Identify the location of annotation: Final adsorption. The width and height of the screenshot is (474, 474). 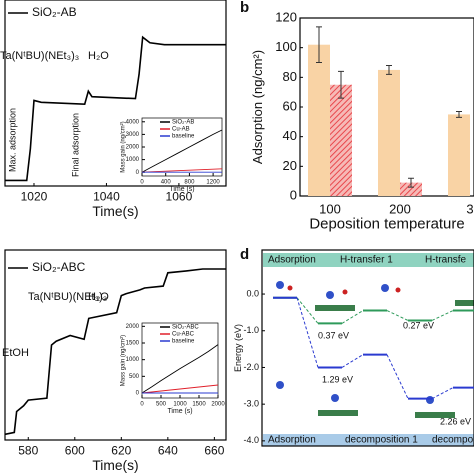
(75, 145).